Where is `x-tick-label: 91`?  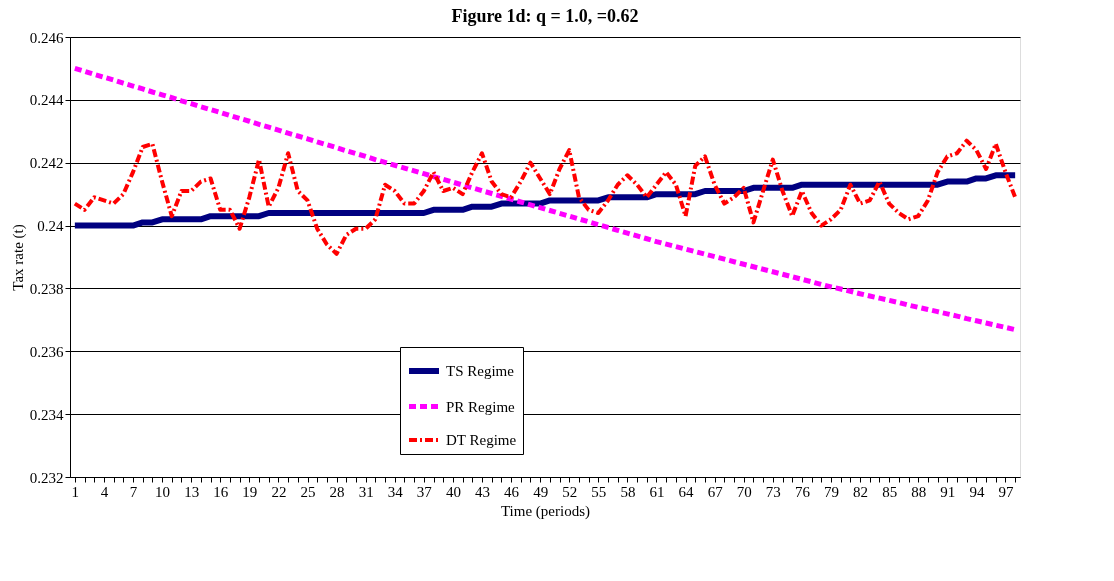 x-tick-label: 91 is located at coordinates (948, 491).